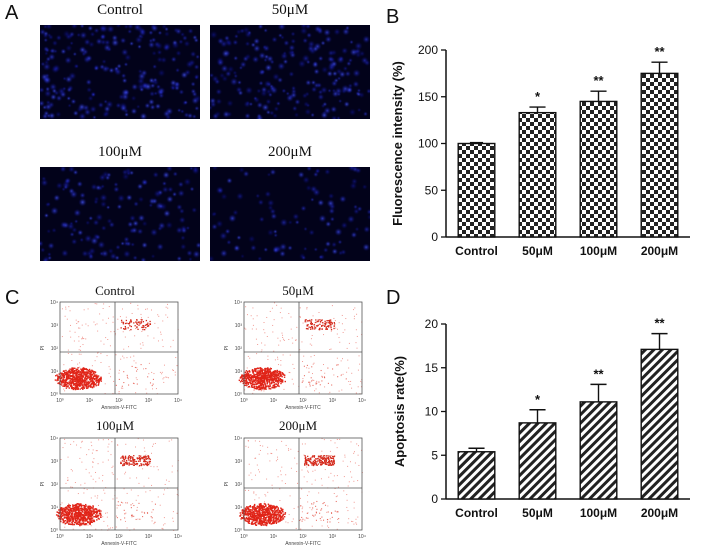 The height and width of the screenshot is (549, 702). What do you see at coordinates (428, 144) in the screenshot?
I see `y-tick-label: 100` at bounding box center [428, 144].